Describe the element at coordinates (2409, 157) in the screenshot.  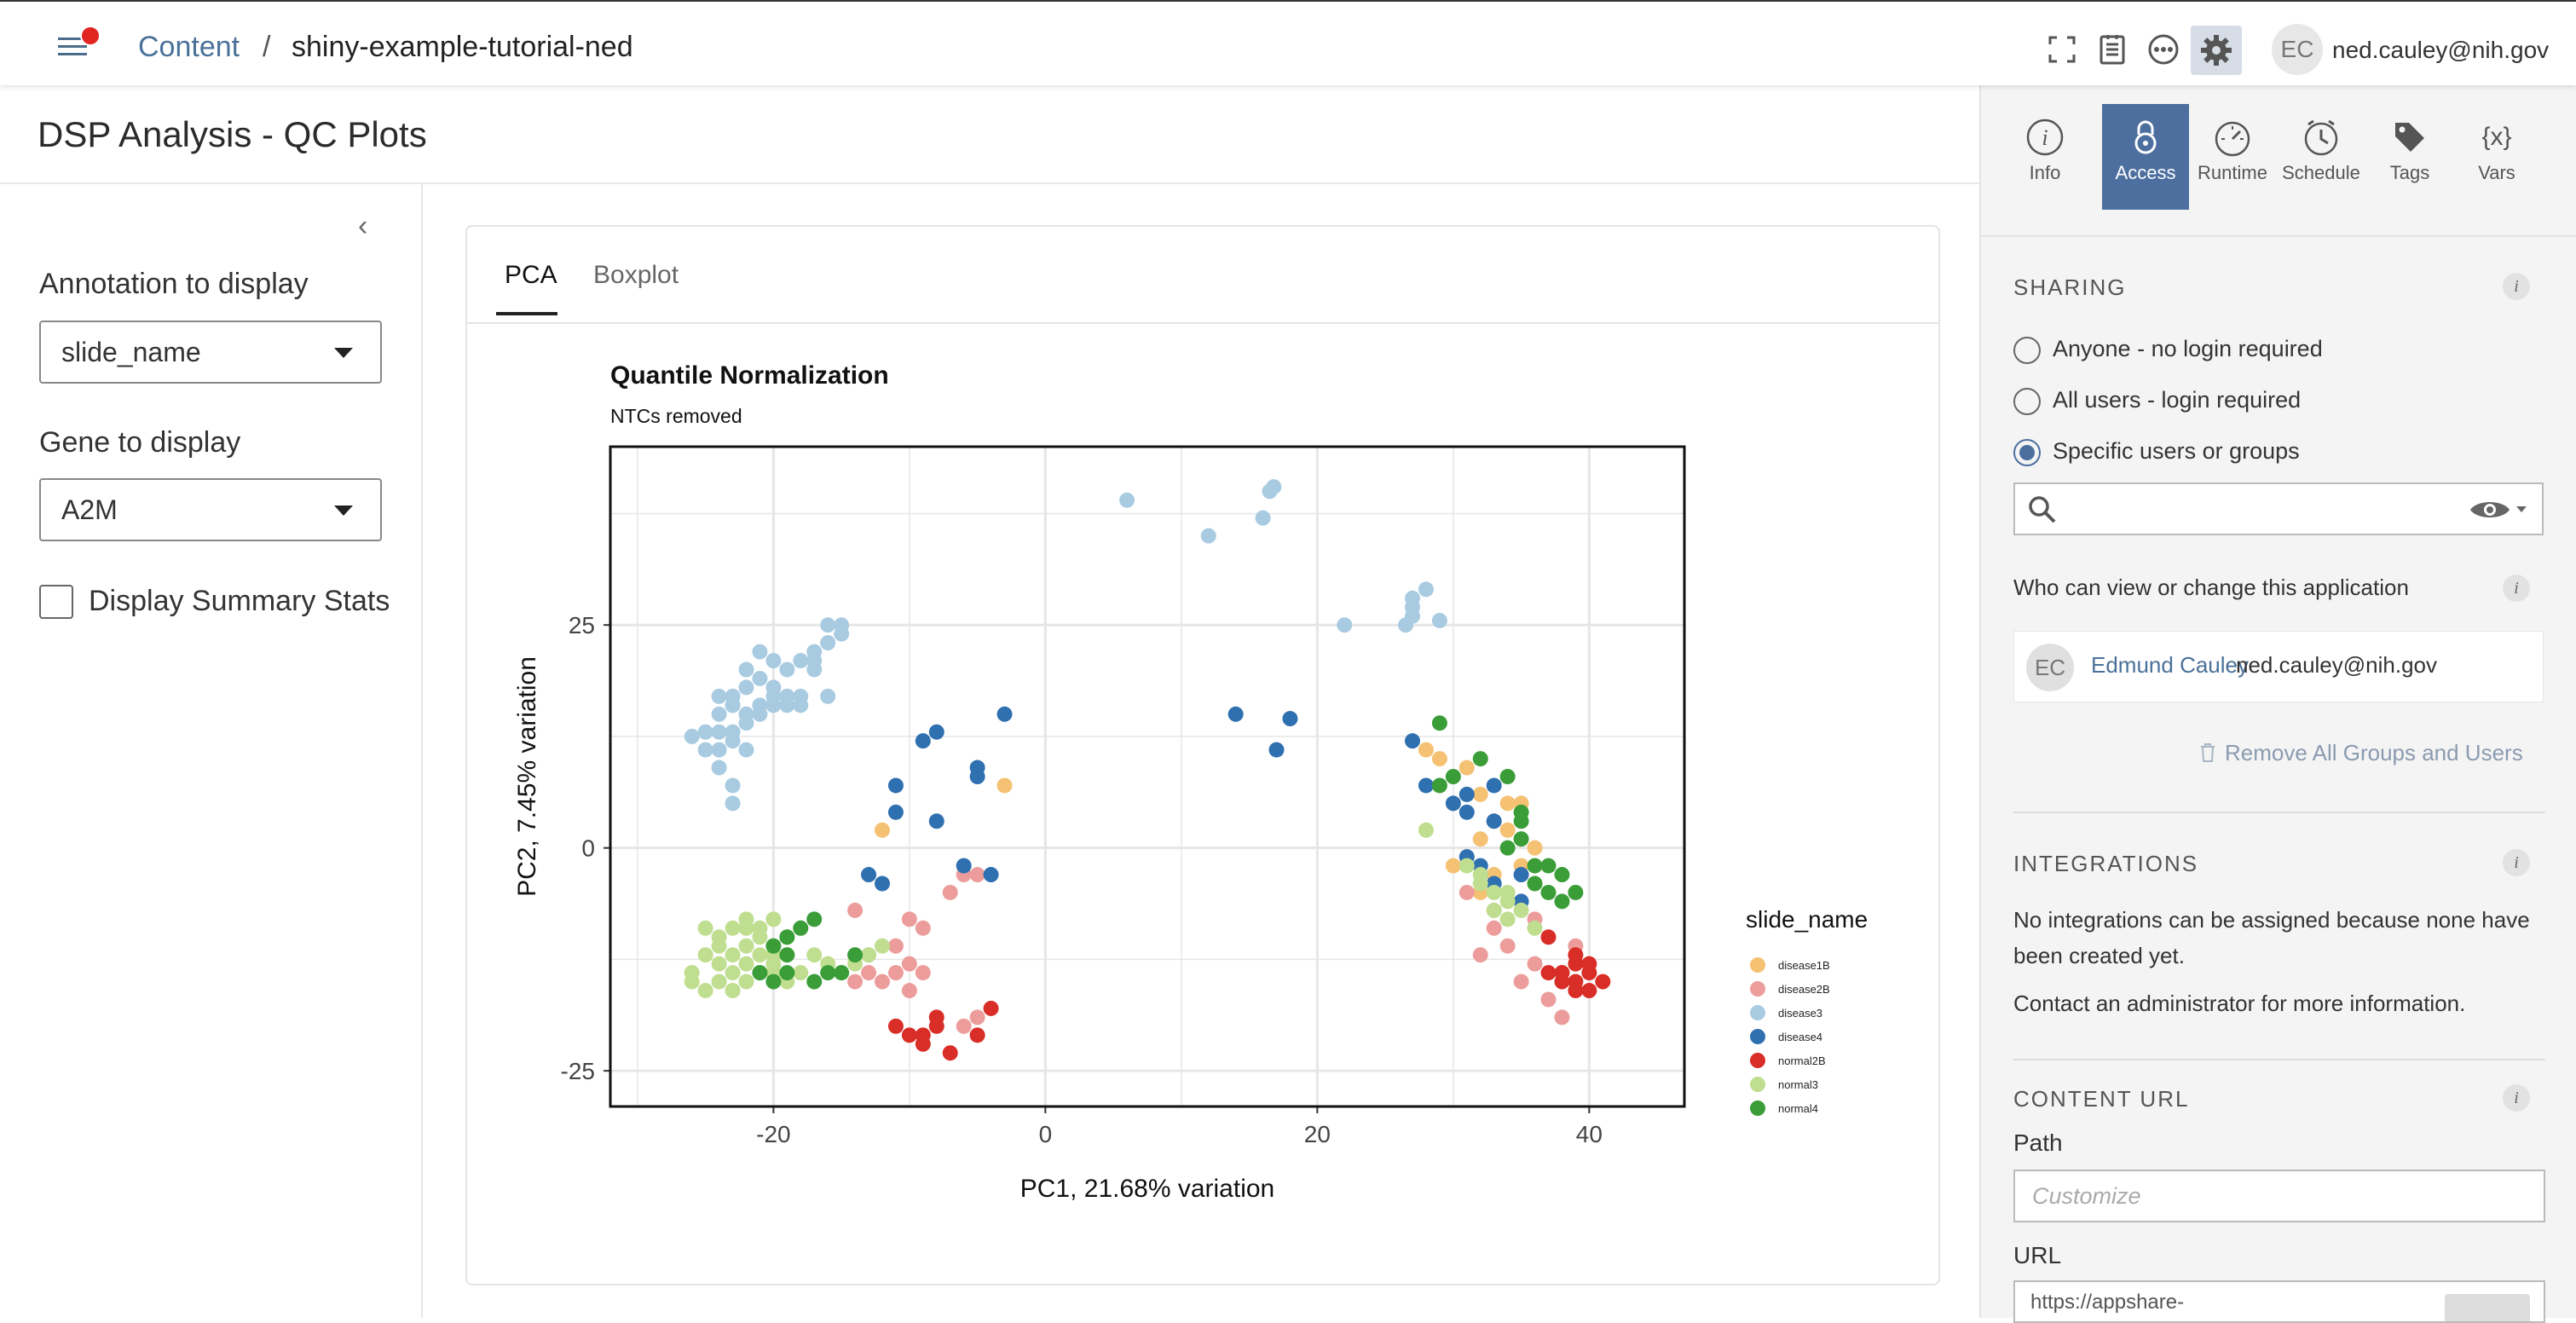
I see `tab-tags: Tags` at that location.